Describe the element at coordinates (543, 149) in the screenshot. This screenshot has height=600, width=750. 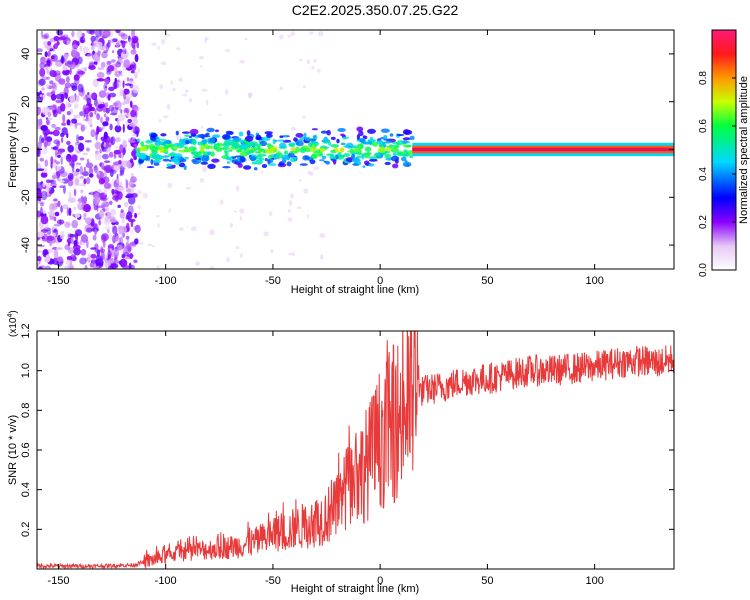
I see `tone-core` at that location.